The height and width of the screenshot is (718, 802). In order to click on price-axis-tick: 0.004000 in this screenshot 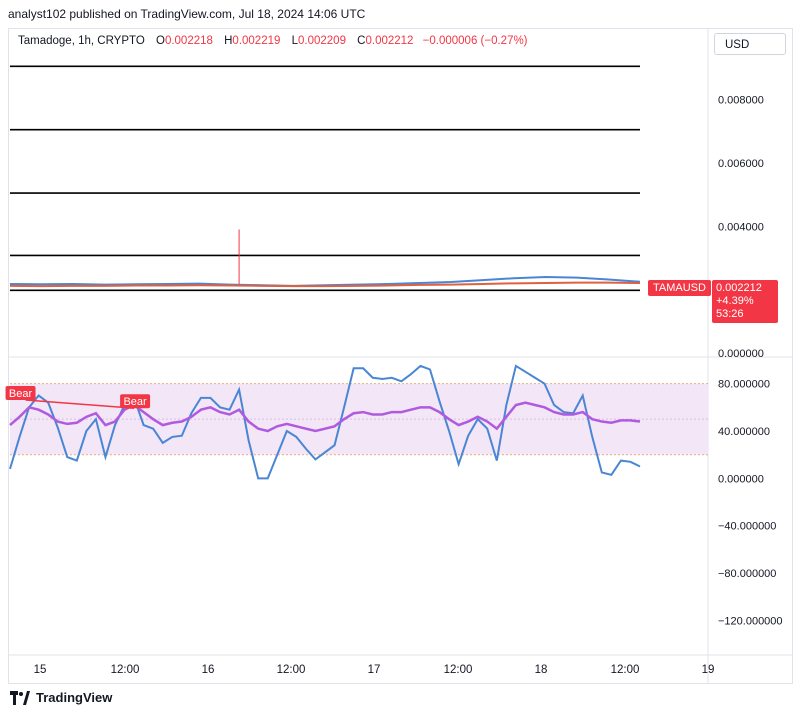, I will do `click(741, 227)`.